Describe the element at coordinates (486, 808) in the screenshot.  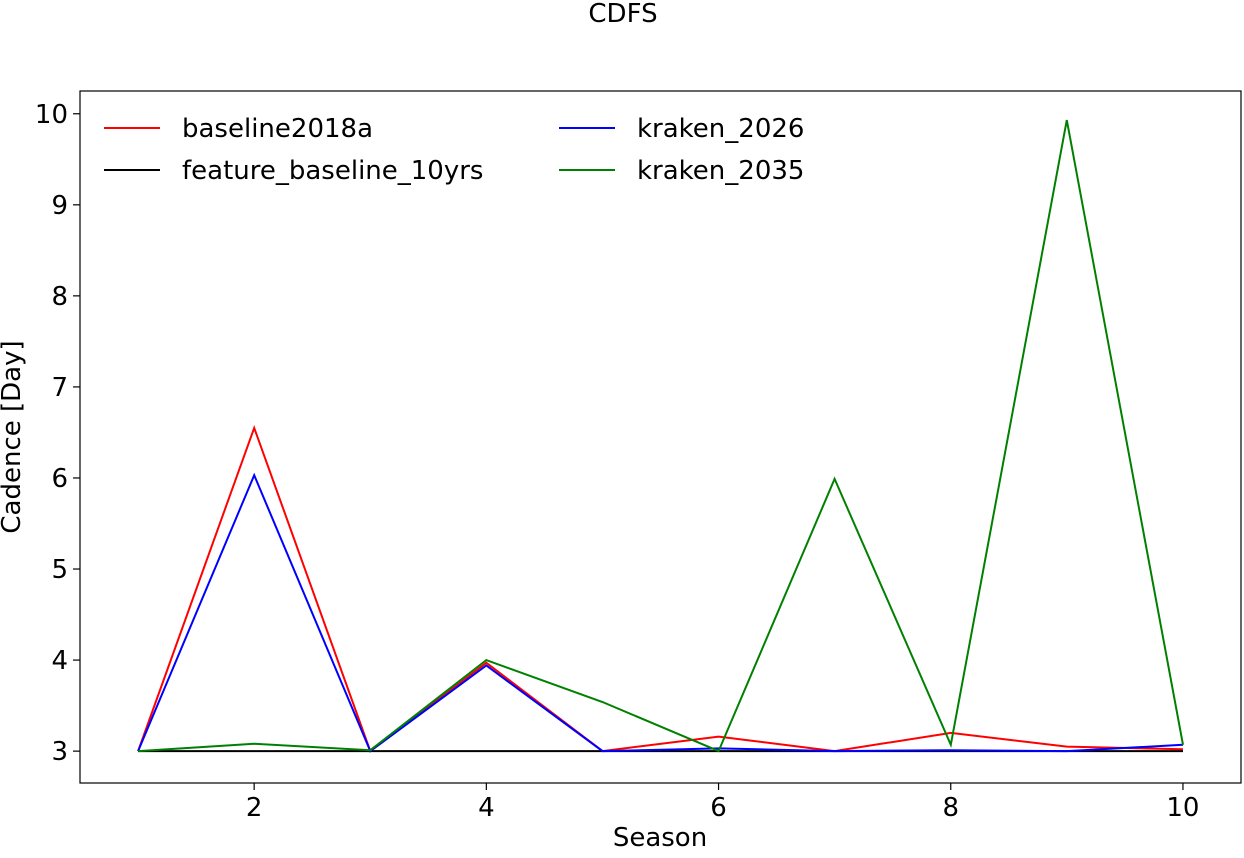
I see `x-tick-label: 4` at that location.